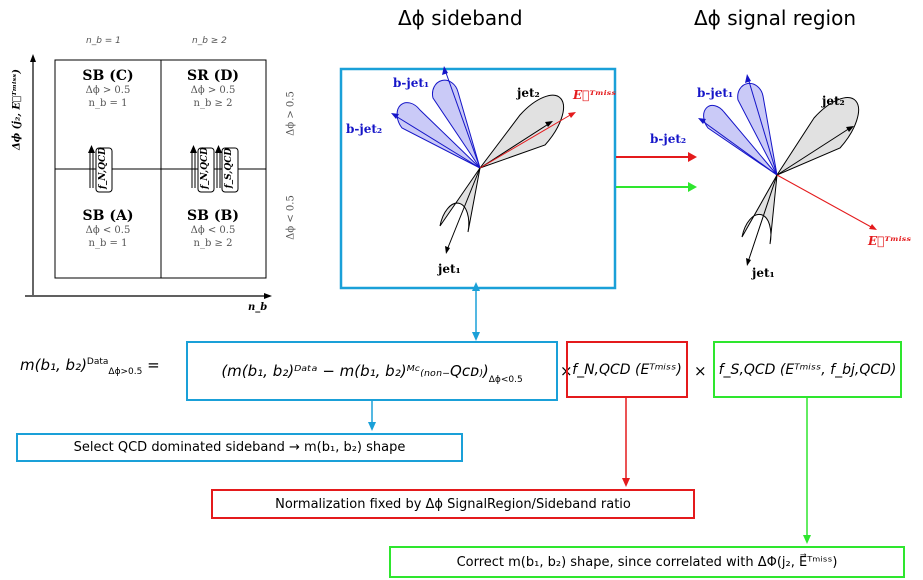 Image resolution: width=923 pixels, height=580 pixels. I want to click on lhs-sub: Δϕ>0.5, so click(125, 372).